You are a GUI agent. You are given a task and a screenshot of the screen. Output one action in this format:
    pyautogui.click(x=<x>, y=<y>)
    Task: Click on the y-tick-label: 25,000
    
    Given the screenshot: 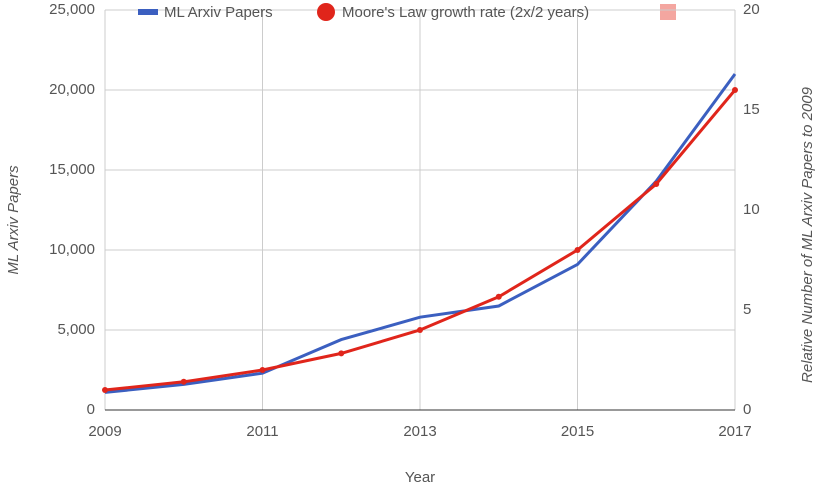 What is the action you would take?
    pyautogui.click(x=72, y=9)
    